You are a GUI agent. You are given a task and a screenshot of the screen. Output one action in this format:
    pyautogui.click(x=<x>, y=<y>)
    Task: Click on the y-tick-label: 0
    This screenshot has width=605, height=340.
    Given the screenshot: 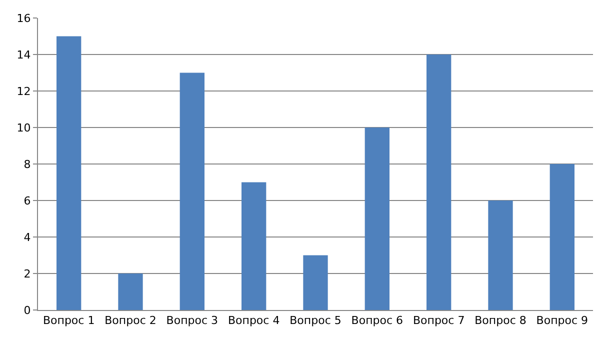 What is the action you would take?
    pyautogui.click(x=27, y=310)
    